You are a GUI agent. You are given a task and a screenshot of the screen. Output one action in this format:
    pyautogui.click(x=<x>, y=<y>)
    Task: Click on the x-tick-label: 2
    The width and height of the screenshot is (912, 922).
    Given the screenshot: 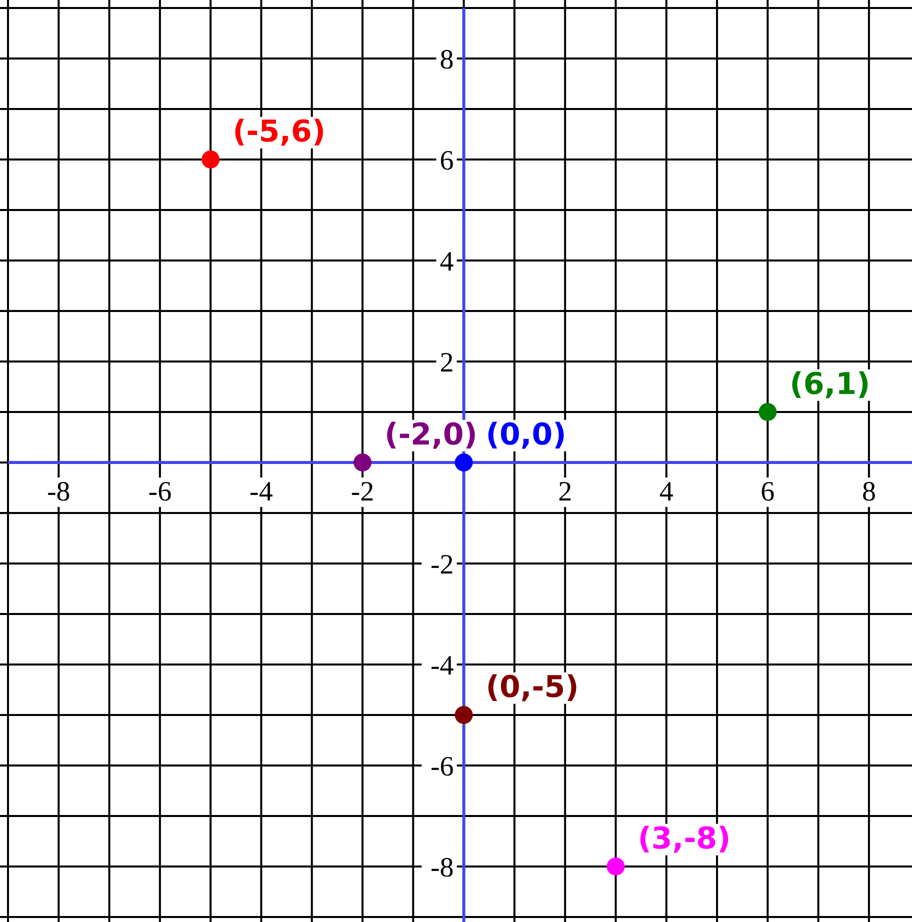 What is the action you would take?
    pyautogui.click(x=565, y=492)
    